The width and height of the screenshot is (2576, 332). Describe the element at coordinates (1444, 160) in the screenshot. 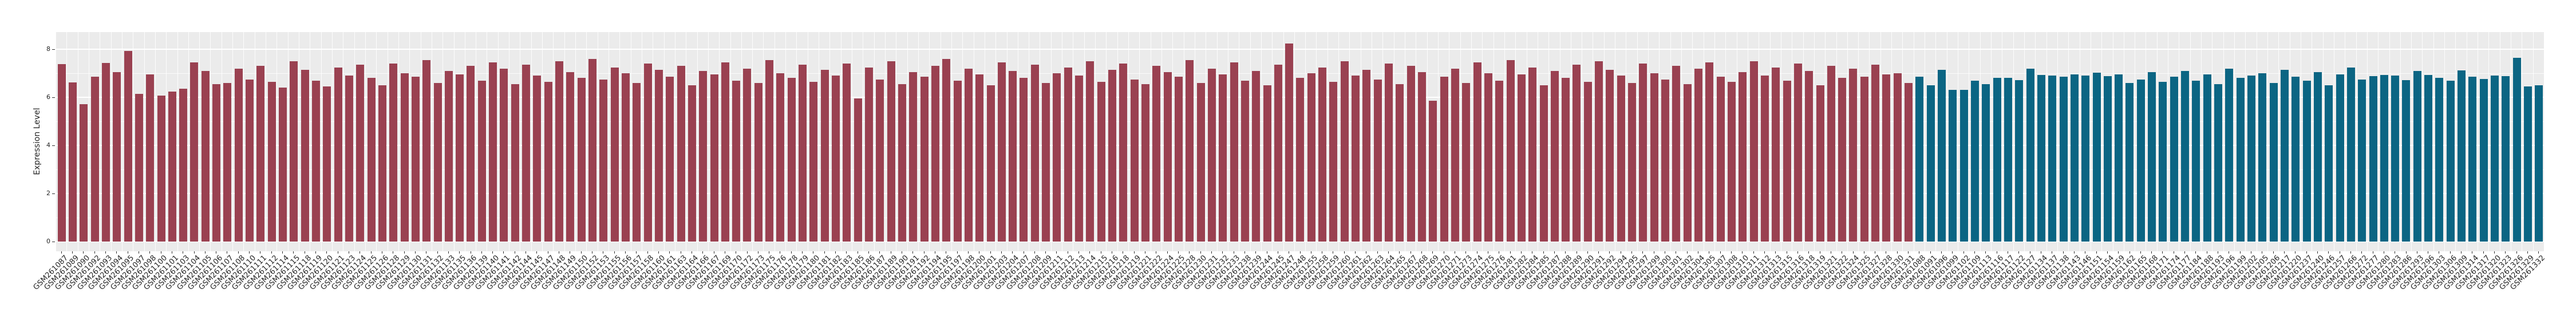

I see `bar-GSM261270` at that location.